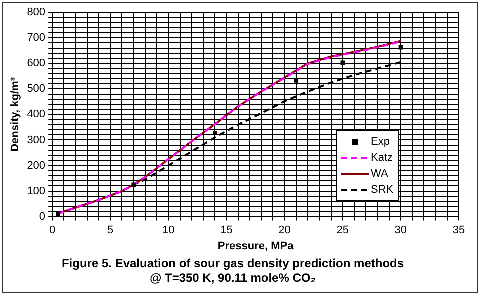 This screenshot has height=295, width=480. I want to click on y-tick-label: 400, so click(36, 114).